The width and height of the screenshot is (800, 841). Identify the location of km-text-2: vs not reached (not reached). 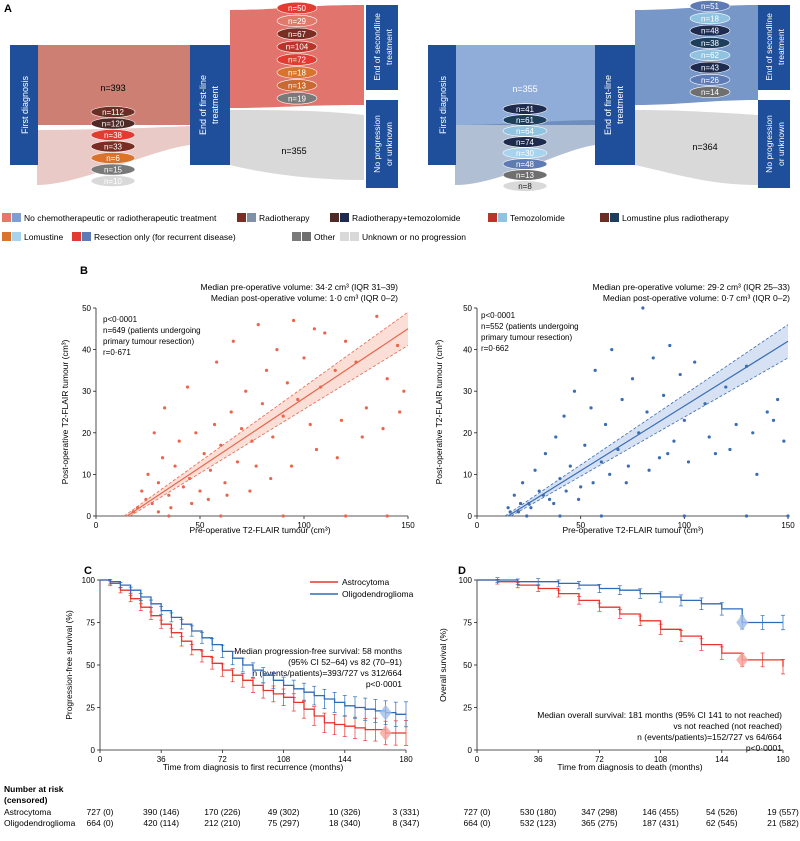
(727, 726).